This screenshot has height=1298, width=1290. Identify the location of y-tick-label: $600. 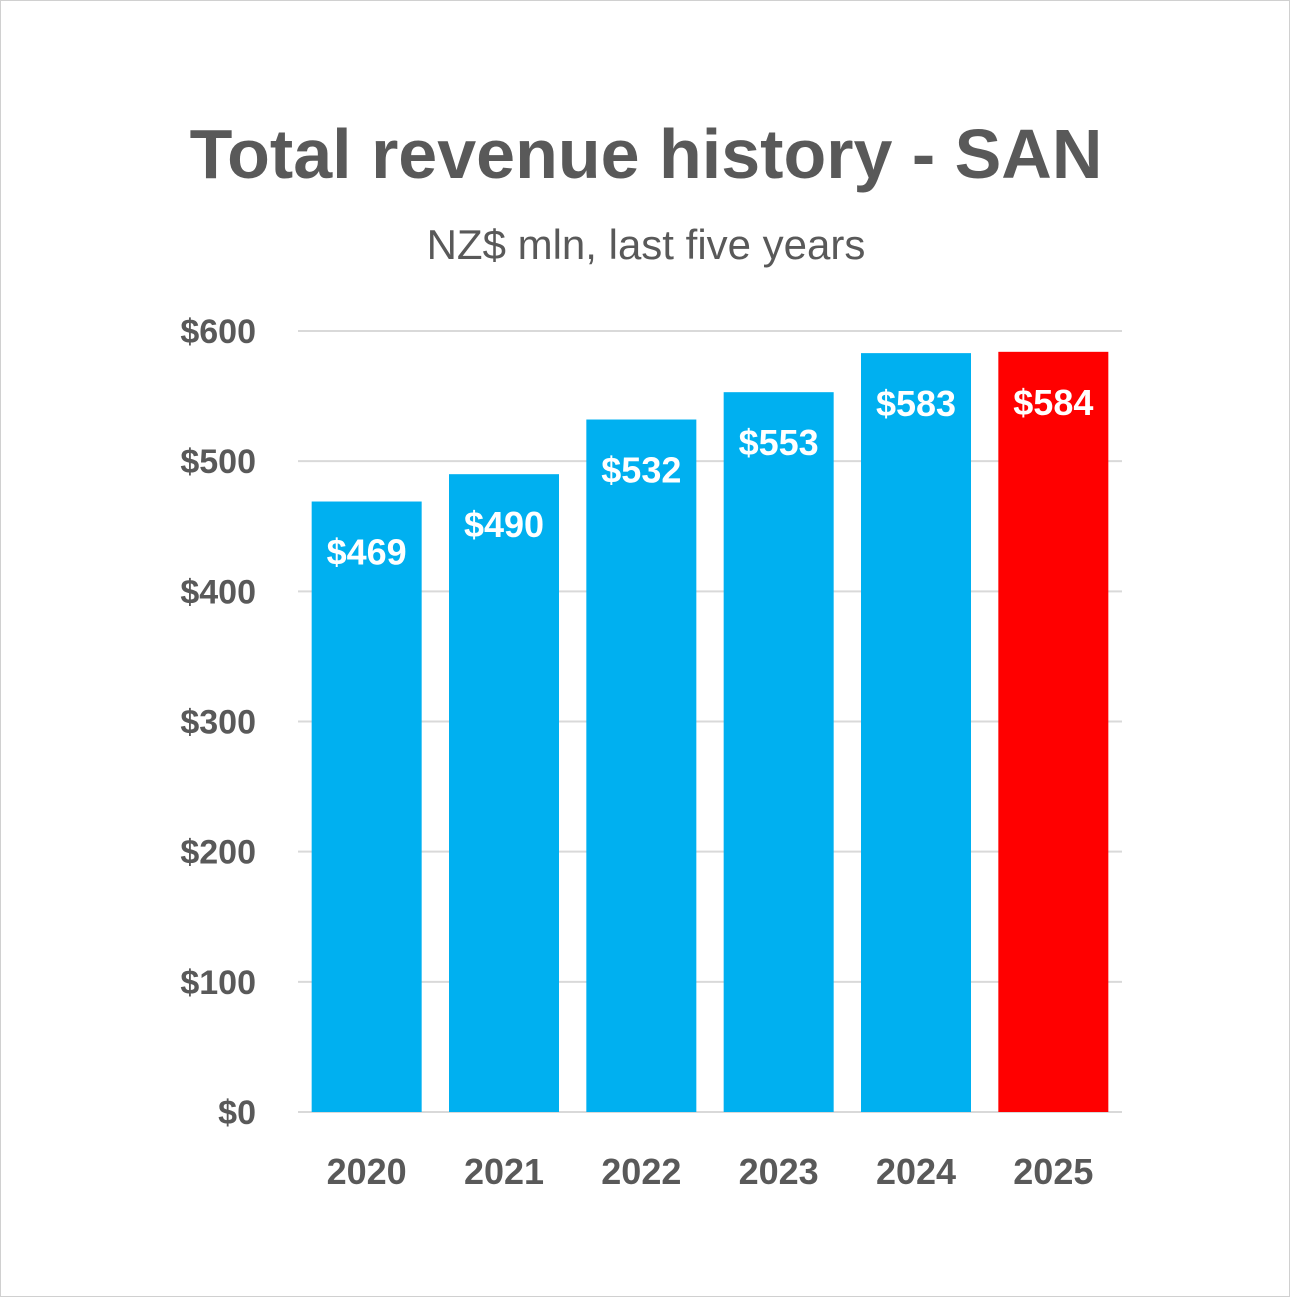
(218, 332).